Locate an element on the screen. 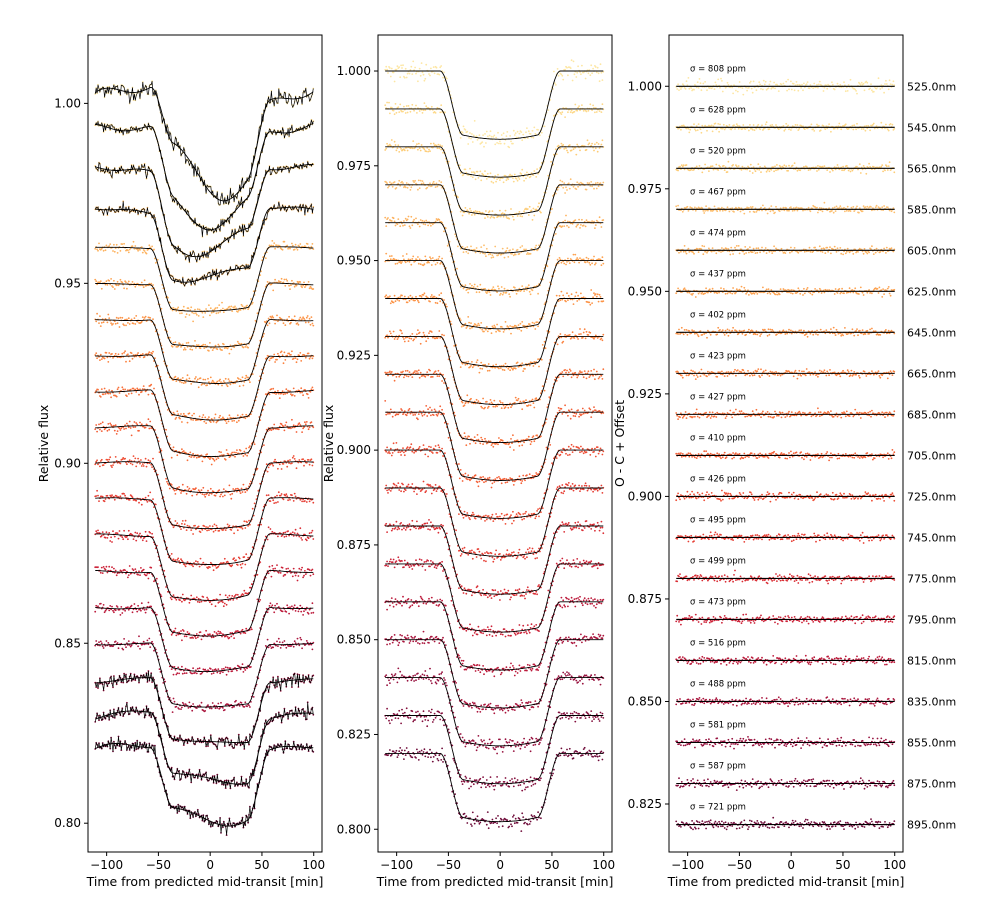 The width and height of the screenshot is (981, 899). x-tick-label: 100 is located at coordinates (313, 865).